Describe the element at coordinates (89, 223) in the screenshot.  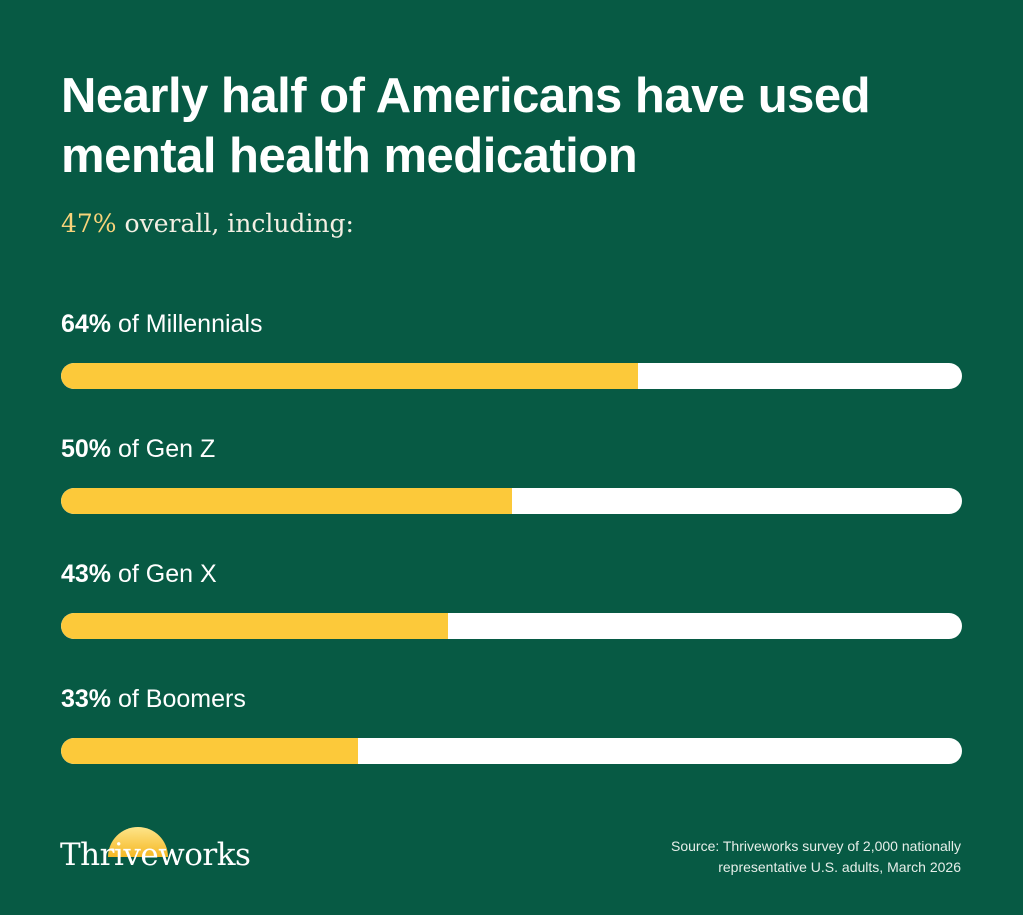
I see `overall-percentage: 47%` at that location.